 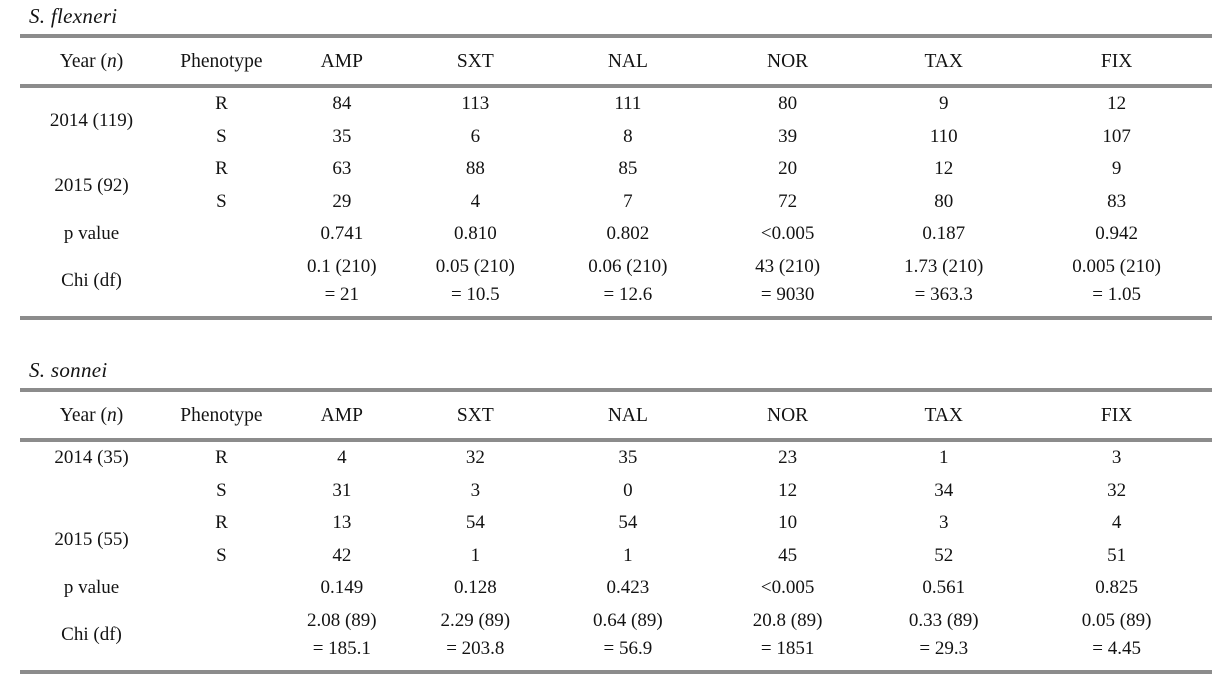 I want to click on cell-value: 84, so click(x=342, y=104).